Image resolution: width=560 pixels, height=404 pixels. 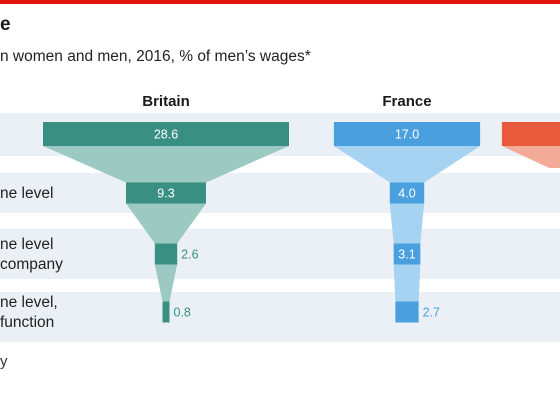 What do you see at coordinates (27, 322) in the screenshot?
I see `row-label: function` at bounding box center [27, 322].